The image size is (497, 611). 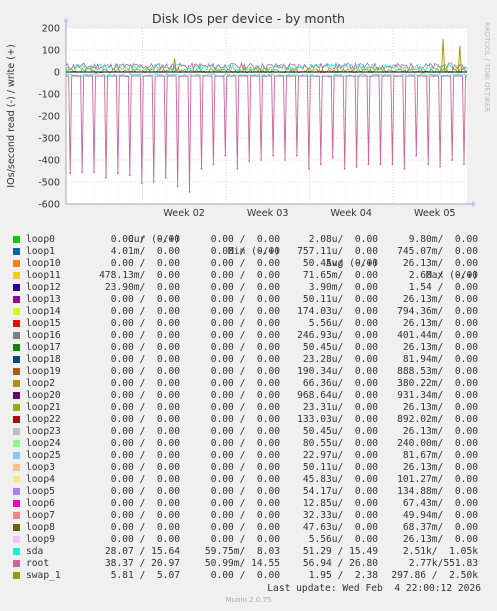 I want to click on legend-avg-value: 757.11u/ 0.00, so click(x=337, y=251).